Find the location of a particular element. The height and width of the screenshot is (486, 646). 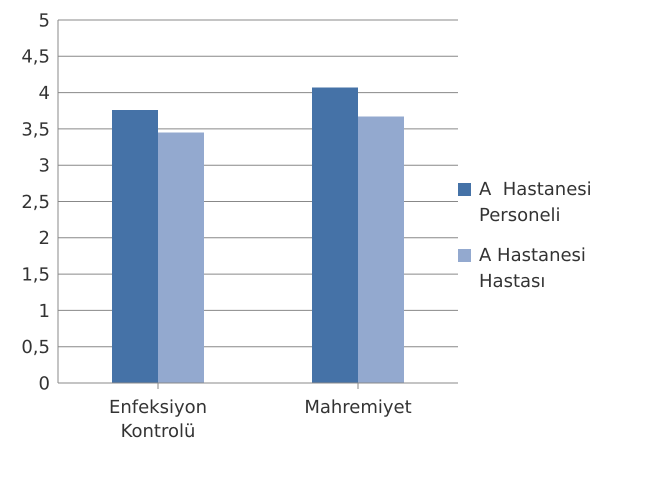

y-tick-label: 2,5 is located at coordinates (35, 202).